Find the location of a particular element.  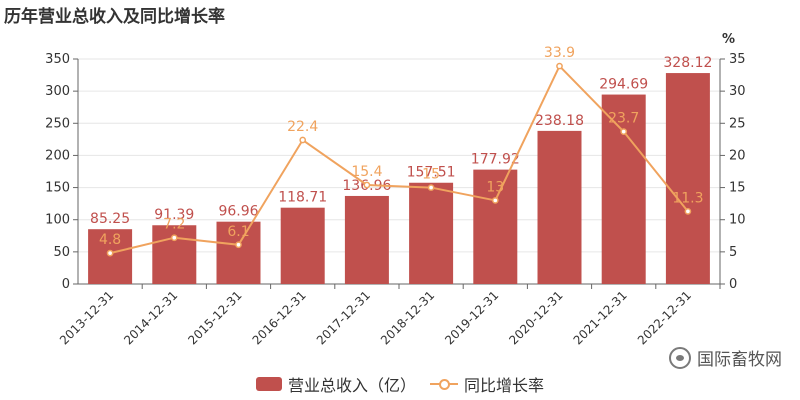

x-tick-label: 2018-12-31 is located at coordinates (407, 317).